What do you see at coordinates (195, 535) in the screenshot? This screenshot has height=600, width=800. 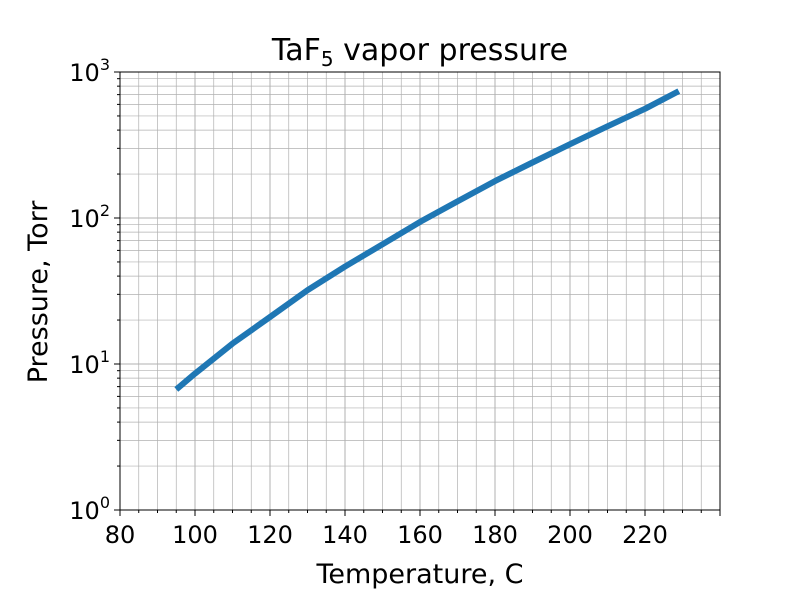 I see `x-tick-label: 100` at bounding box center [195, 535].